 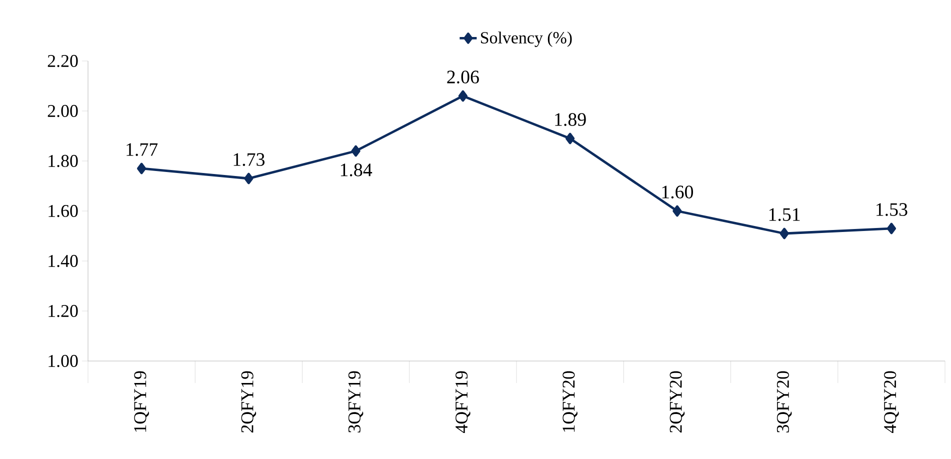 I want to click on data-label: 1.73, so click(x=249, y=159).